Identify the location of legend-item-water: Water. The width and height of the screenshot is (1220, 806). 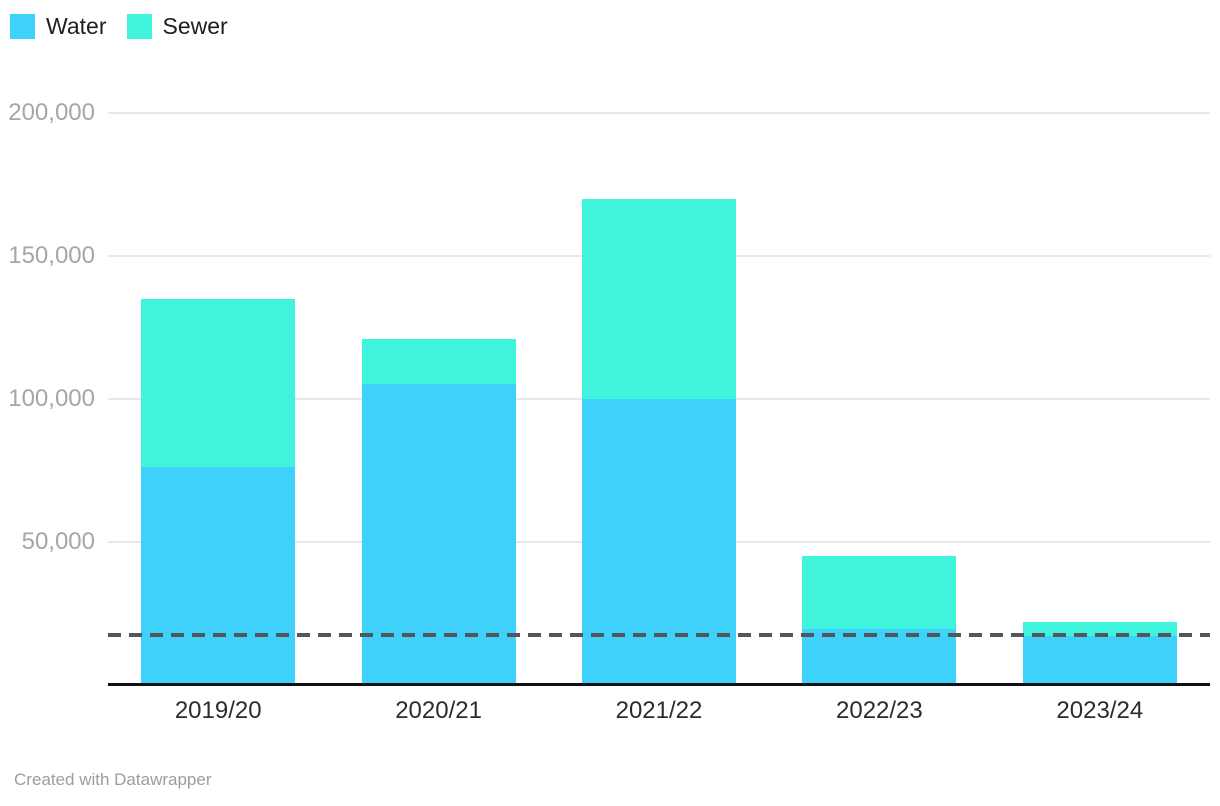
(58, 26).